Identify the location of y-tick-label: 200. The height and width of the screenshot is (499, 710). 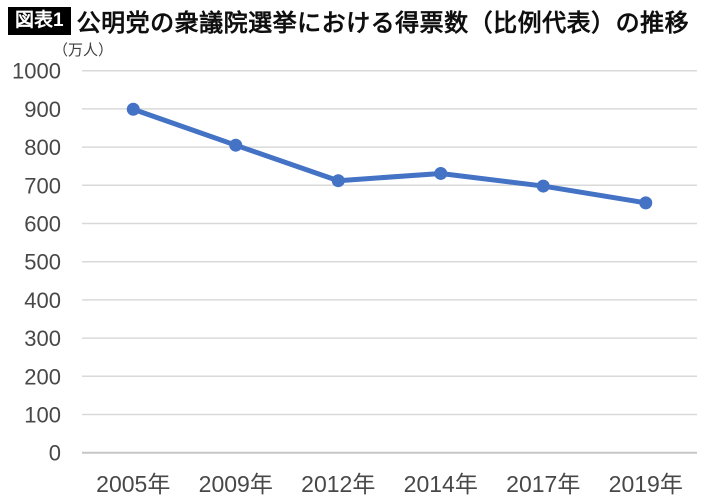
(42, 376).